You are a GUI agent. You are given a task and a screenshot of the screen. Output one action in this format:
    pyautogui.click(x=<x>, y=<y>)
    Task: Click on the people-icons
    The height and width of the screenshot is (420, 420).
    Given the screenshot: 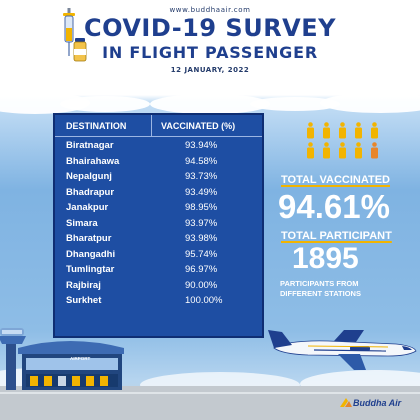 What is the action you would take?
    pyautogui.click(x=342, y=140)
    